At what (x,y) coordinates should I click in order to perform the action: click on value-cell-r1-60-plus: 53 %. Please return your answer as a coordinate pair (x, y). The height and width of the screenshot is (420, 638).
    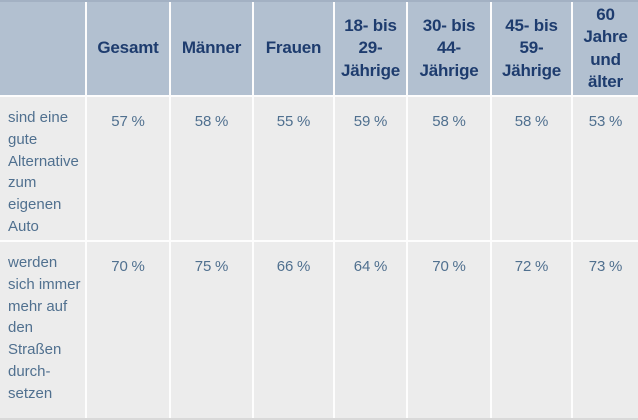
    Looking at the image, I should click on (605, 168).